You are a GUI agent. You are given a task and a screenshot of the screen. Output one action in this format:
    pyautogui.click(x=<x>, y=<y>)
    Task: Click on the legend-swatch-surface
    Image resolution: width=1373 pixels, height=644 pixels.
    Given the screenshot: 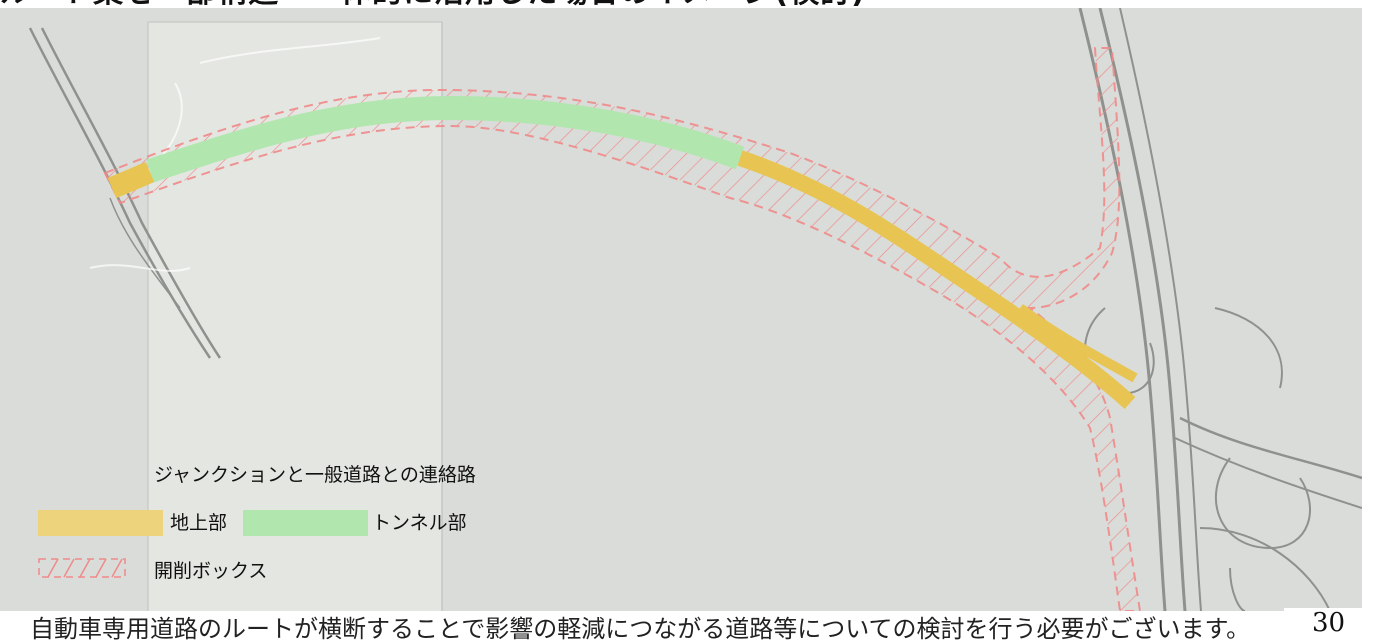 What is the action you would take?
    pyautogui.click(x=100, y=523)
    